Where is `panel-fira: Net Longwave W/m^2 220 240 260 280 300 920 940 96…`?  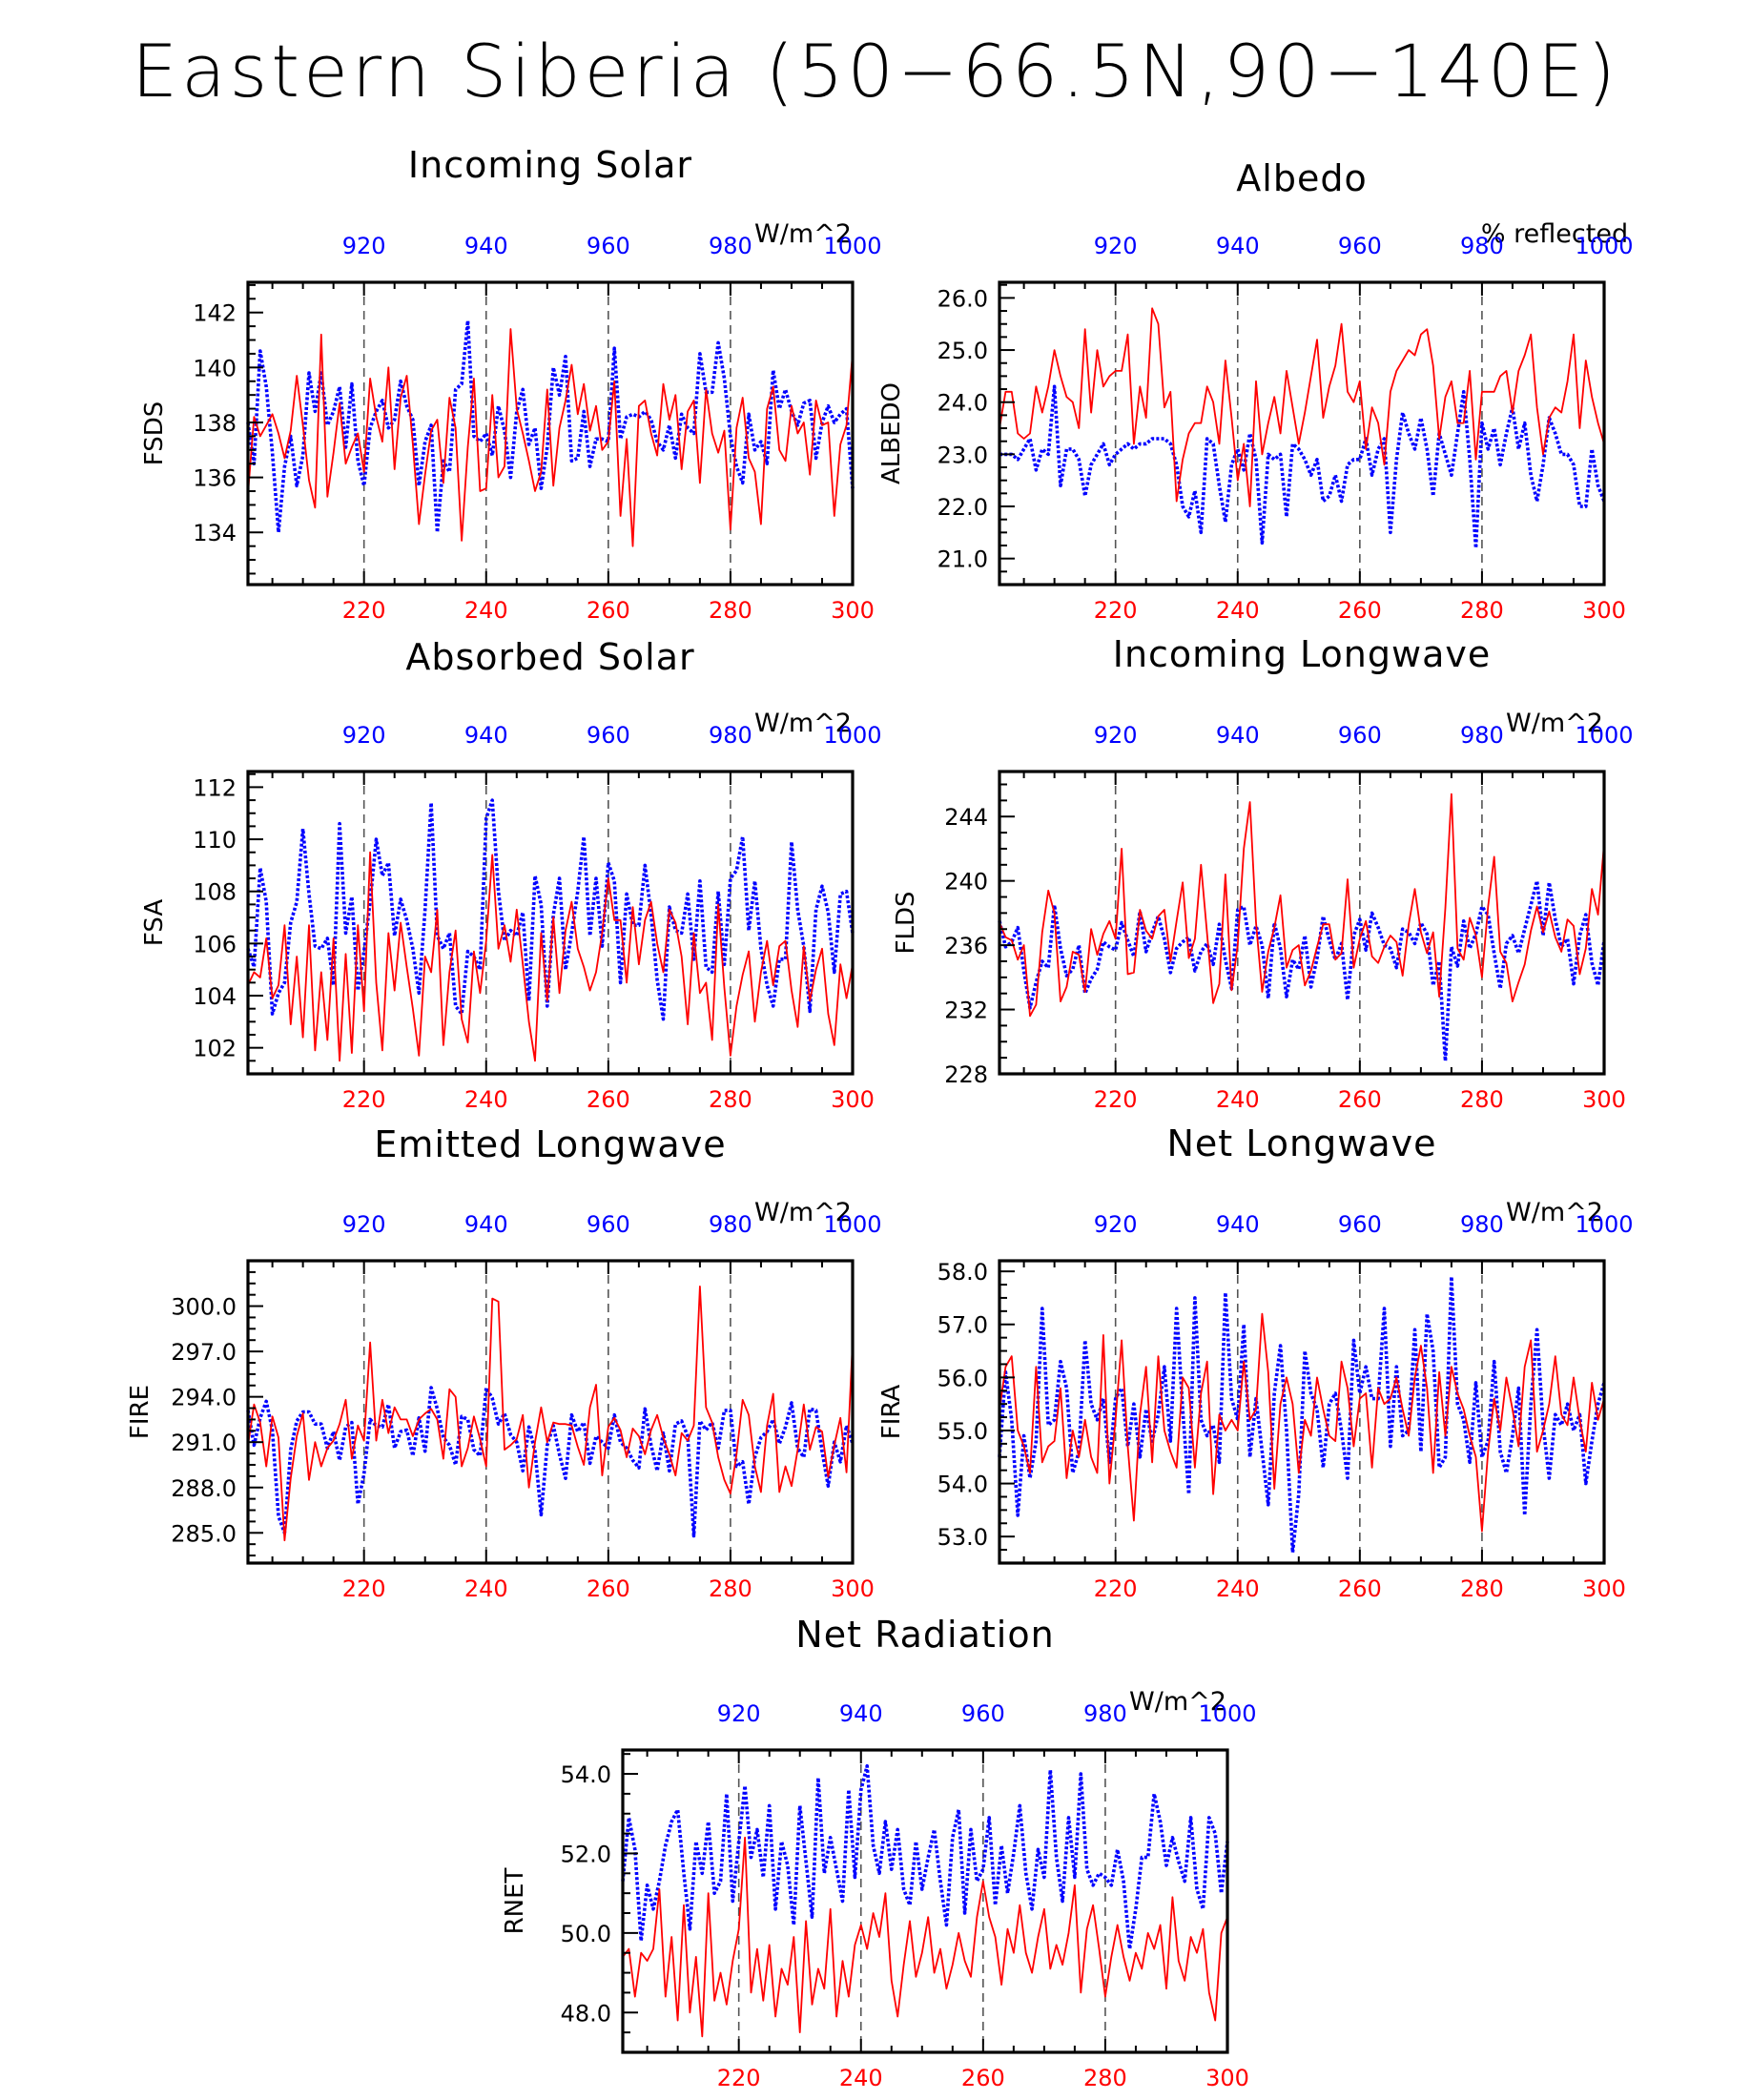
panel-fira: Net Longwave W/m^2 220 240 260 280 300 920 940 96… is located at coordinates (1255, 1362).